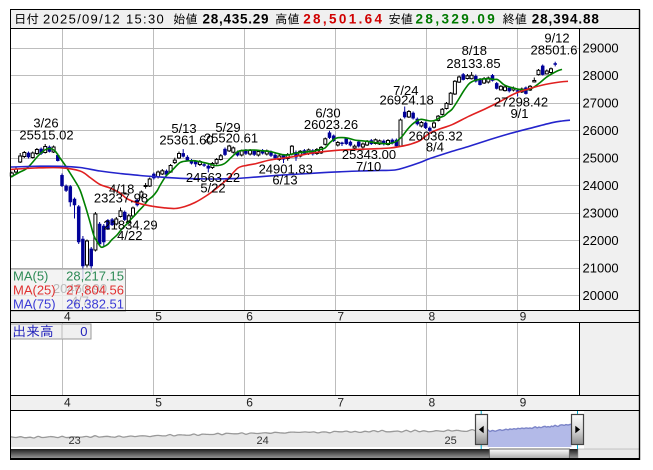  What do you see at coordinates (129, 235) in the screenshot?
I see `svg-text: 4/22` at bounding box center [129, 235].